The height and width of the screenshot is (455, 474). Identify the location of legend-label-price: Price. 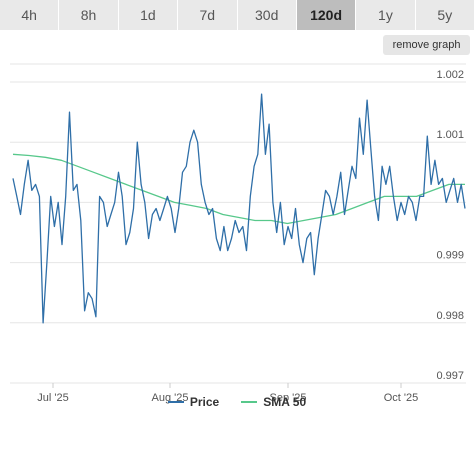
(204, 402).